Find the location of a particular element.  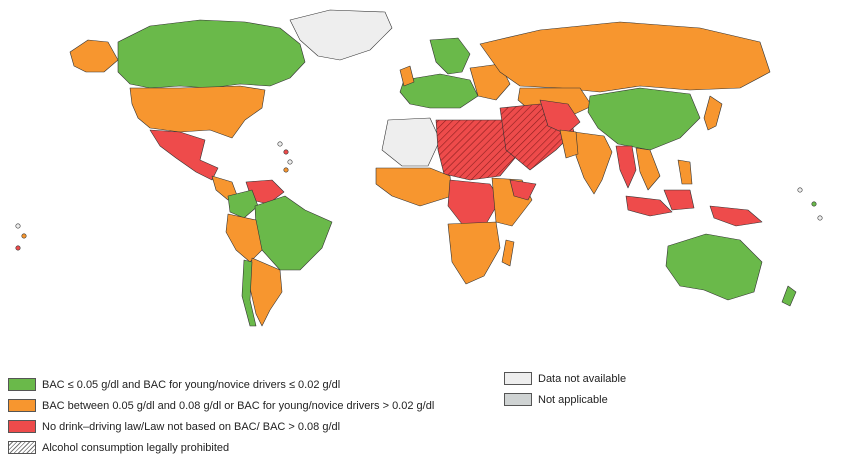

region-india is located at coordinates (593, 163).